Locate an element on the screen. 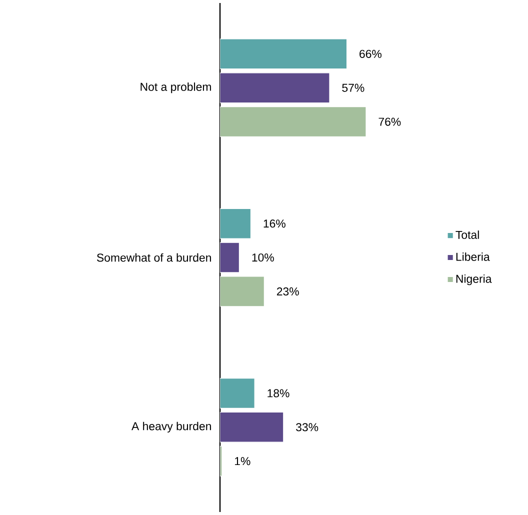  y-tick-label: A heavy burden is located at coordinates (171, 427).